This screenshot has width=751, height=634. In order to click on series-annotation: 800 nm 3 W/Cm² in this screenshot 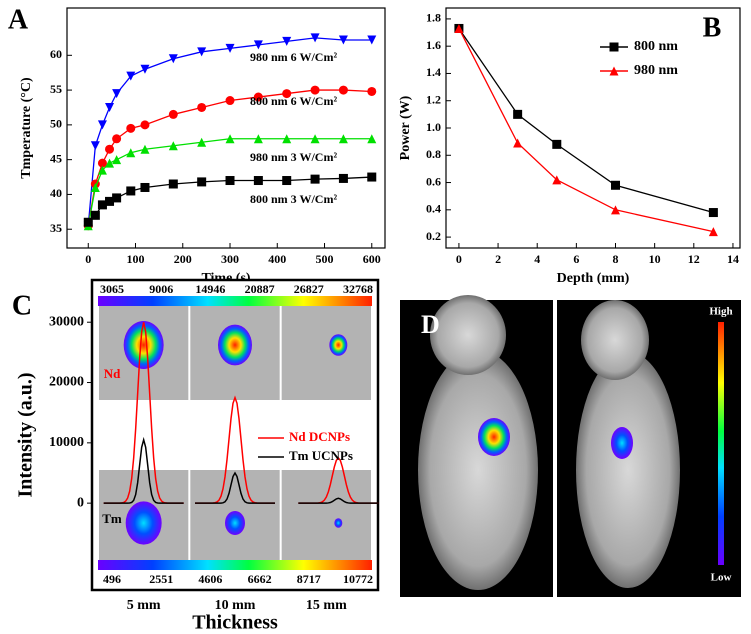, I will do `click(293, 199)`.